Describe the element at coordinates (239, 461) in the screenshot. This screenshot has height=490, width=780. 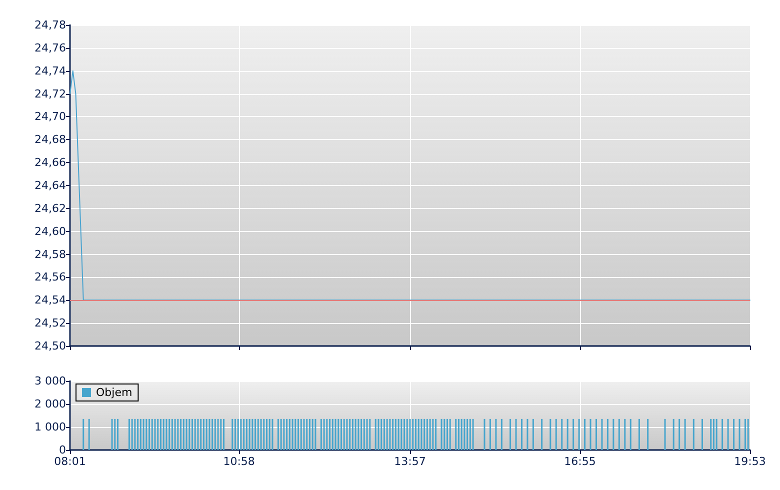
I see `x-tick-label: 10:58` at that location.